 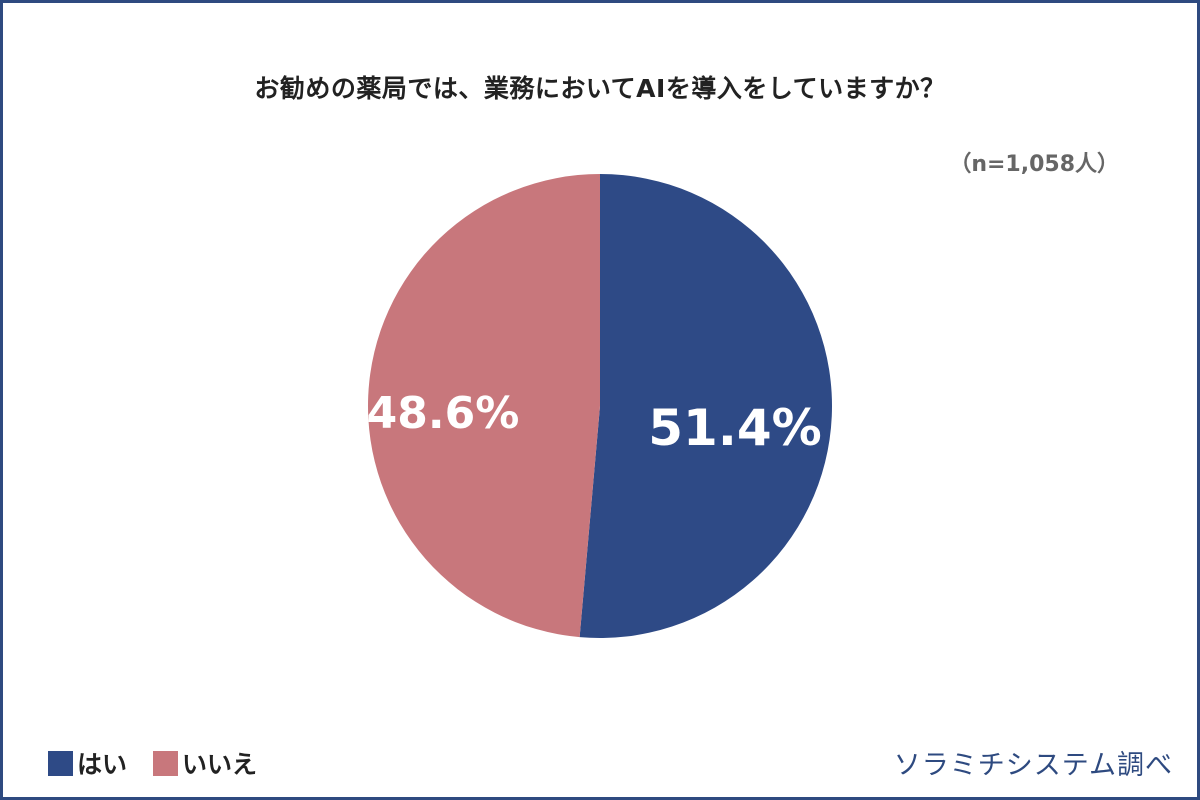 What do you see at coordinates (600, 88) in the screenshot?
I see `chart-title: お勧めの薬局では、業務においてAIを導入をしていますか？` at bounding box center [600, 88].